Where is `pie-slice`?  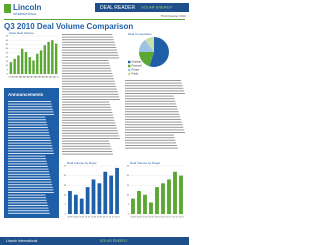
pie-slice is located at coordinates (146, 59).